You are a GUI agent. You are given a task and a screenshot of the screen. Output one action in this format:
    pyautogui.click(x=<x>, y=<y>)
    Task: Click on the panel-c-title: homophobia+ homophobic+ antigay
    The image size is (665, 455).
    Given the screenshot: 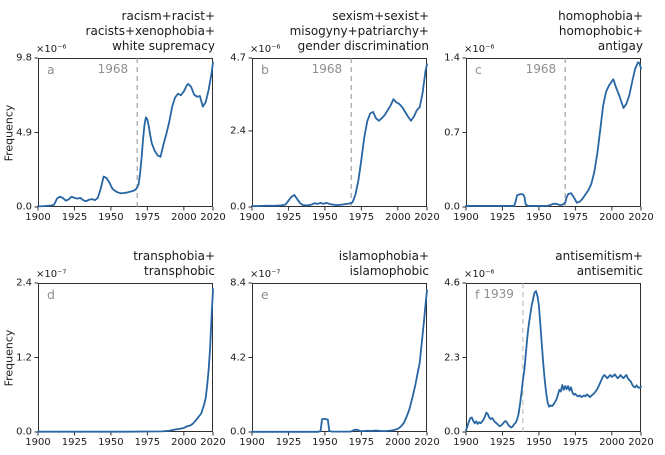 What is the action you would take?
    pyautogui.click(x=600, y=31)
    